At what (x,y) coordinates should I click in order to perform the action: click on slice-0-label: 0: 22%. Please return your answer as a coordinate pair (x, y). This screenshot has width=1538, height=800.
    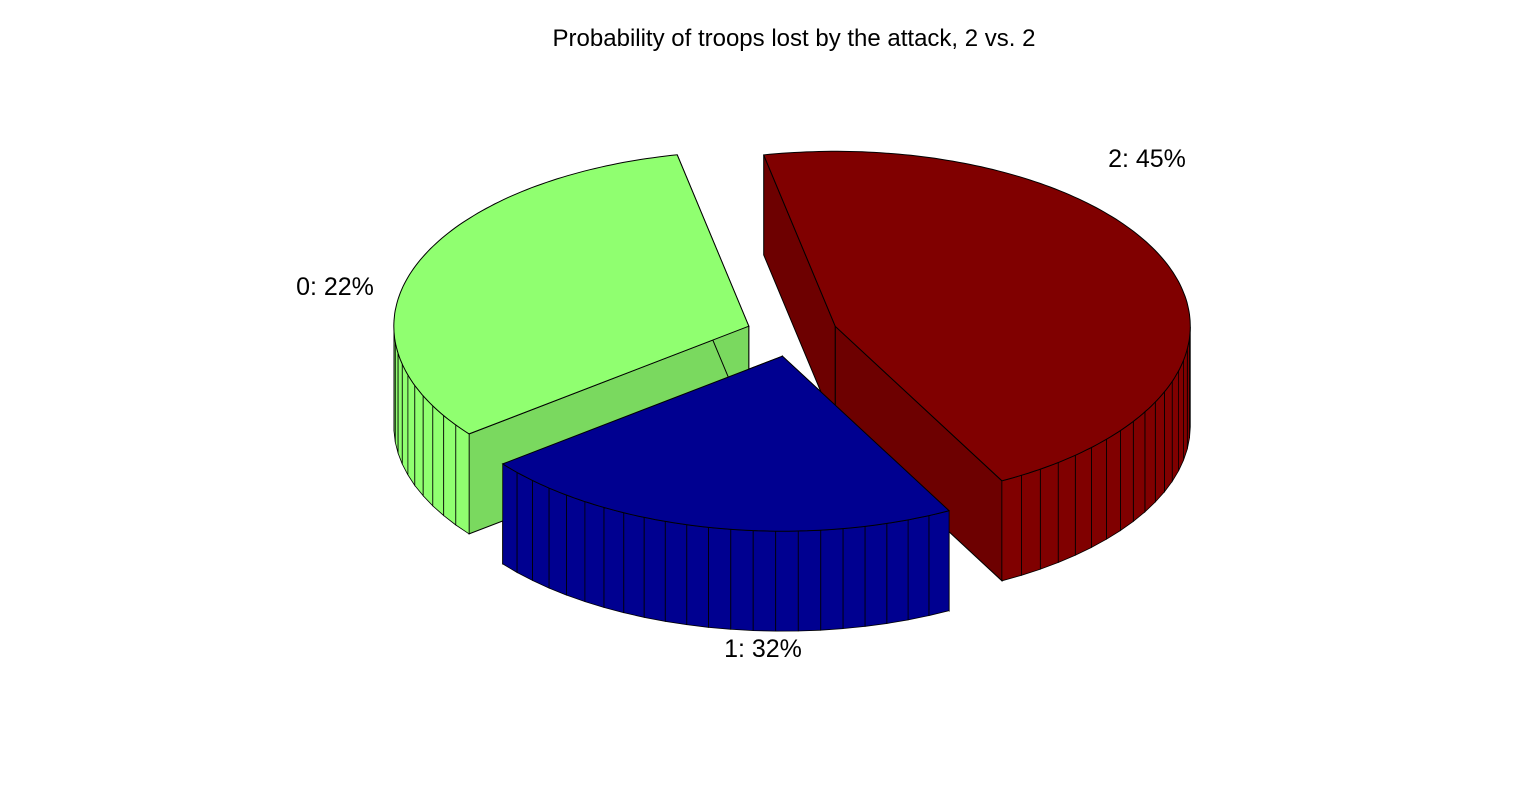
    Looking at the image, I should click on (335, 287).